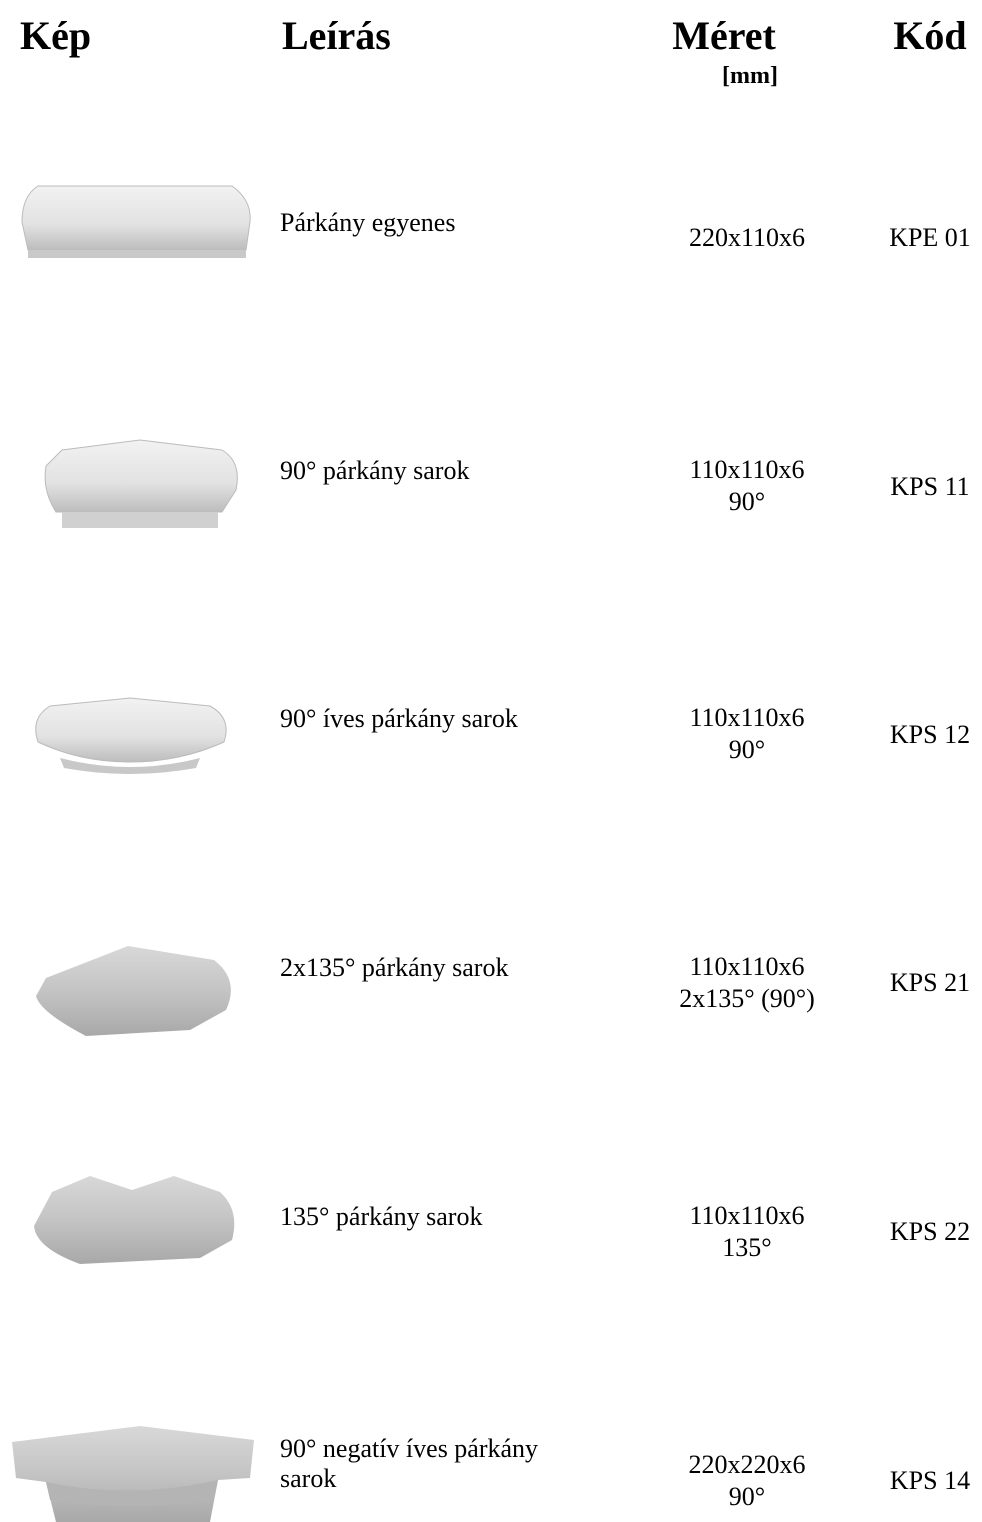 This screenshot has height=1522, width=982. I want to click on row-size: 220x110x6, so click(747, 237).